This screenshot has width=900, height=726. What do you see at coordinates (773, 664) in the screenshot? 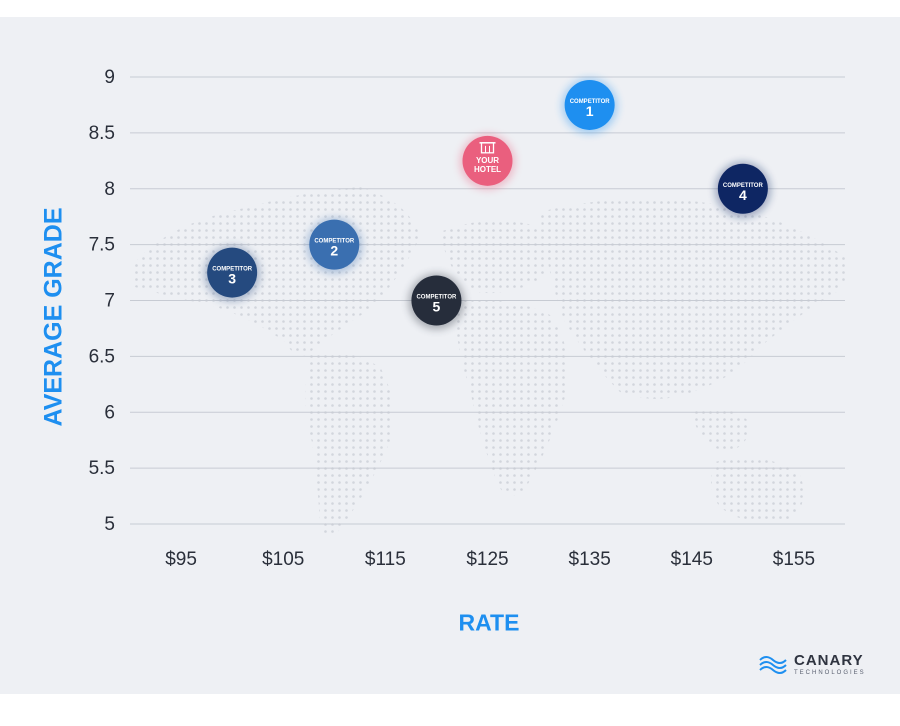
I see `canary-wave-logo-icon` at bounding box center [773, 664].